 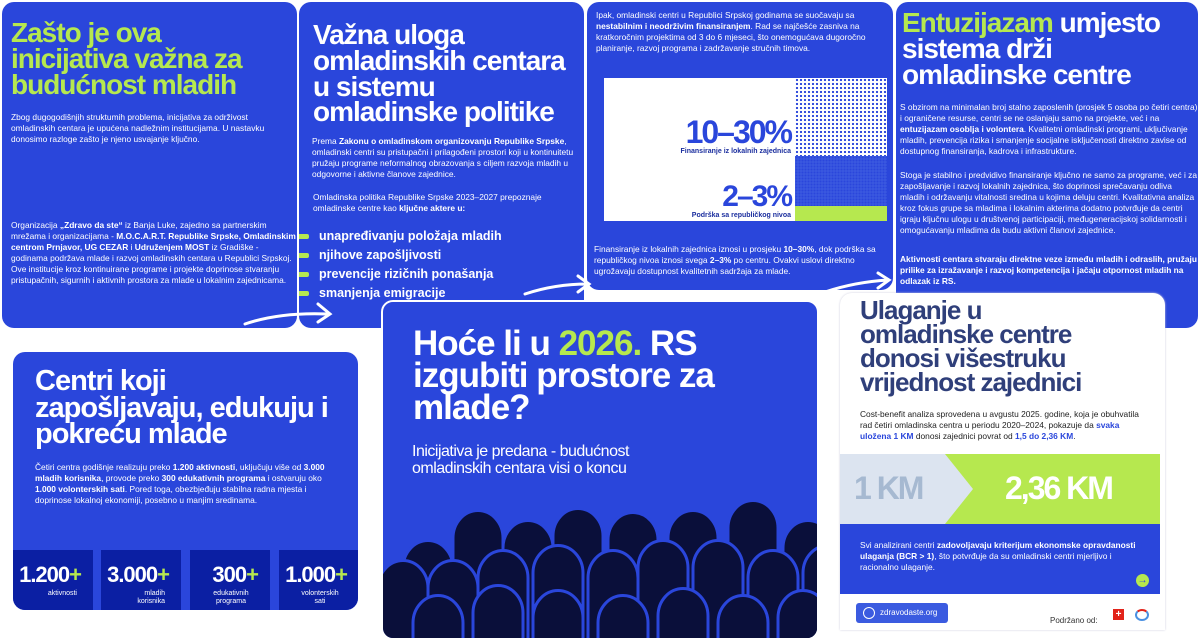 I want to click on stat-value: 1.000, so click(x=310, y=574).